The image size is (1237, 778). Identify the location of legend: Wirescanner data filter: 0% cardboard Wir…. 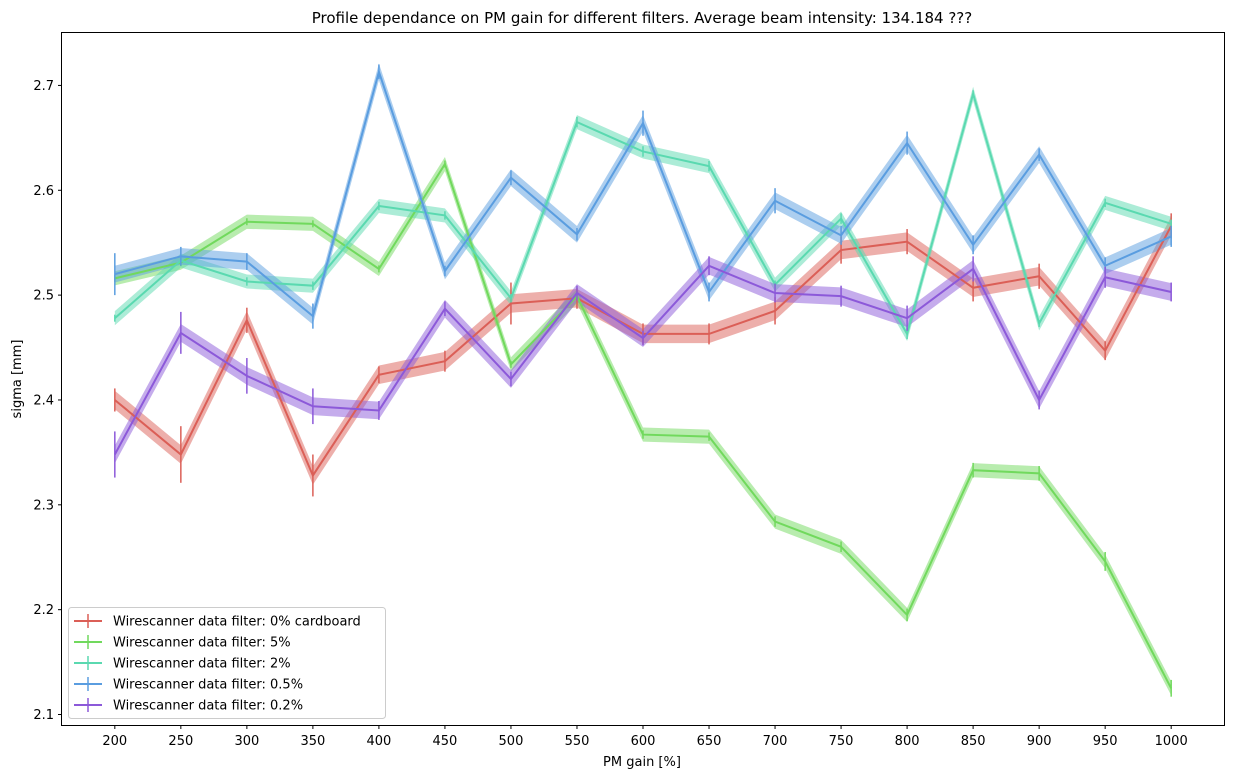
(227, 663).